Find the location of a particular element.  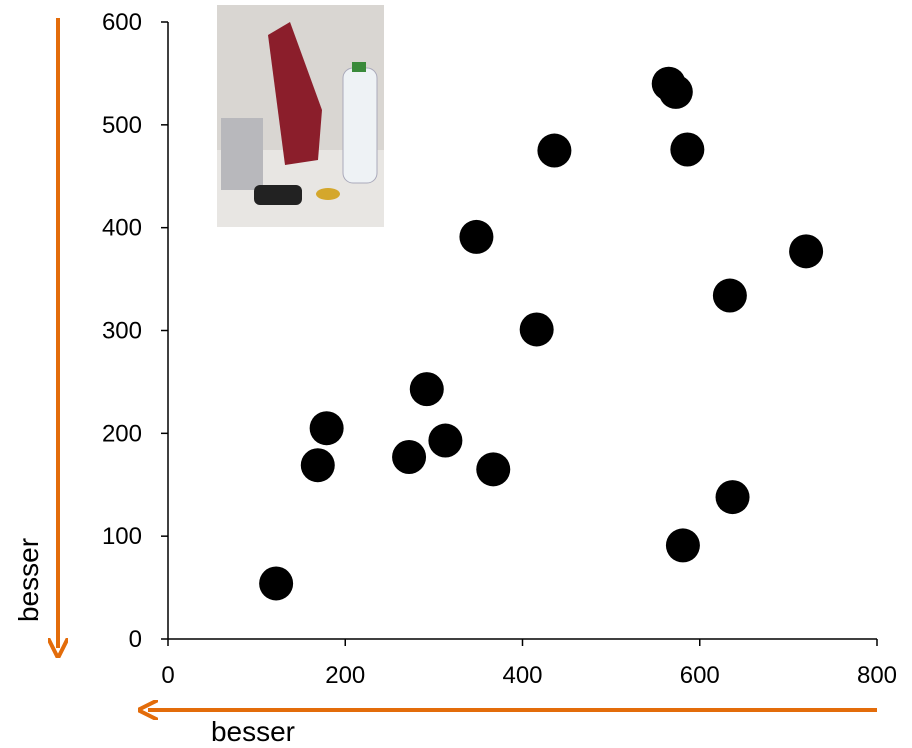

y-tick-label: 600 is located at coordinates (122, 22).